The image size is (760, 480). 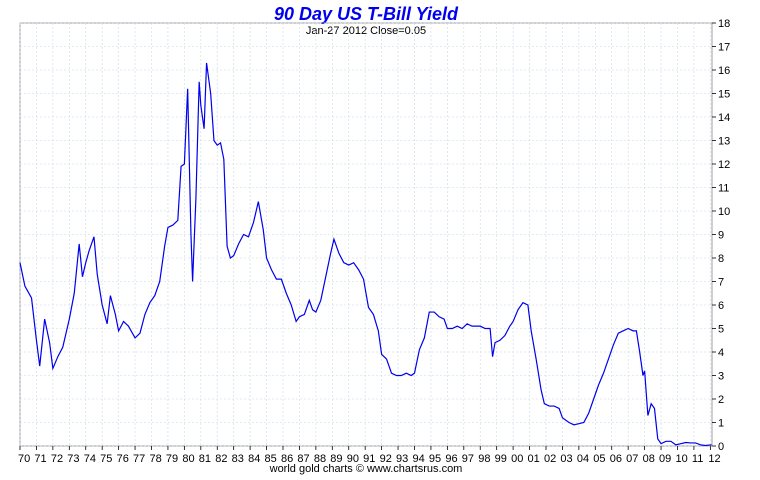 I want to click on y-tick-label: 12, so click(x=724, y=165).